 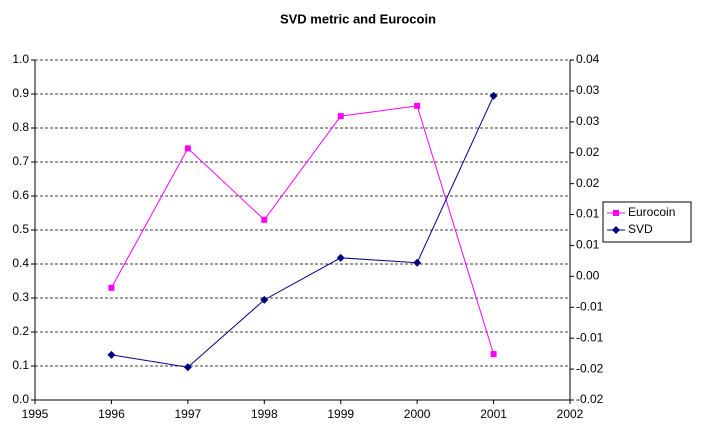 I want to click on x-tick-label: 1999, so click(x=340, y=414).